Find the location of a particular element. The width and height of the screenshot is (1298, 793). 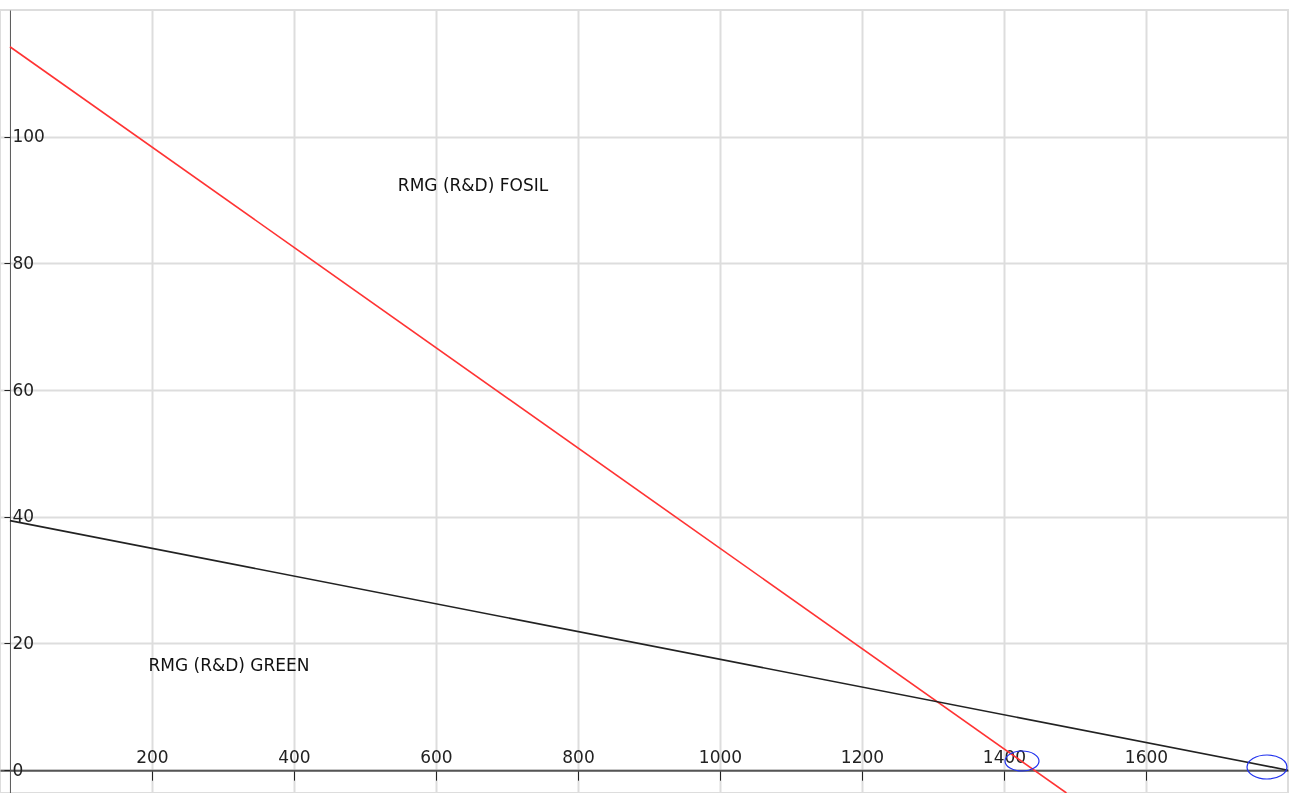

y-tick-label: 60 is located at coordinates (23, 389).